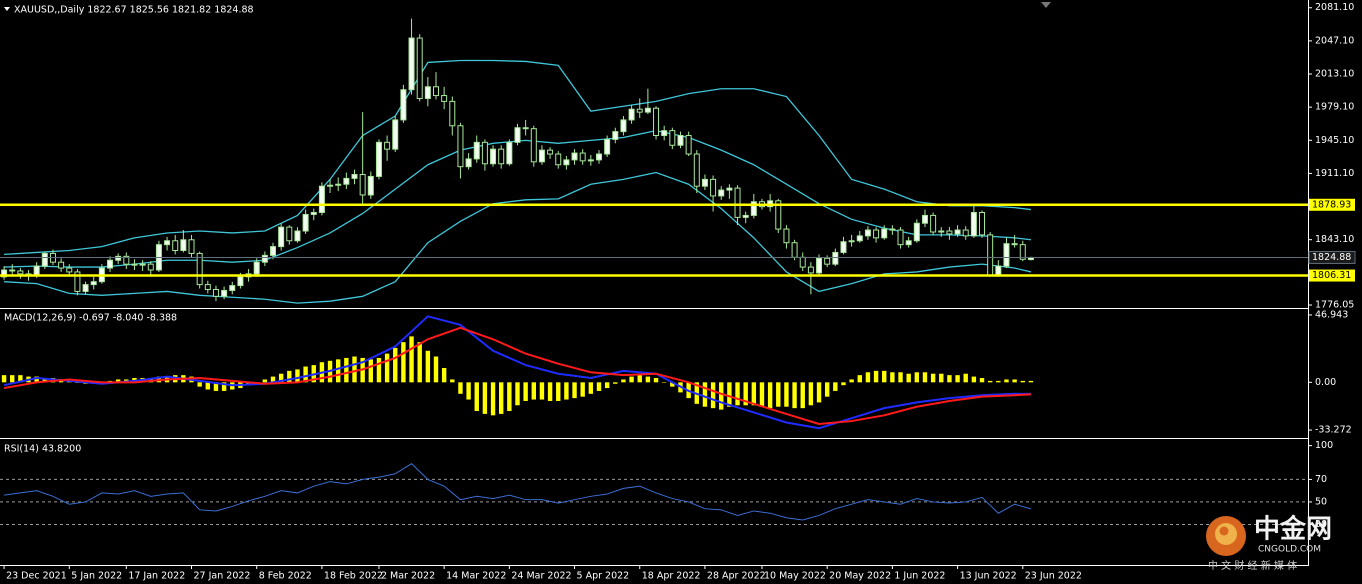 This screenshot has height=584, width=1362. What do you see at coordinates (476, 576) in the screenshot?
I see `x-tick-label: 14 Mar 2022` at bounding box center [476, 576].